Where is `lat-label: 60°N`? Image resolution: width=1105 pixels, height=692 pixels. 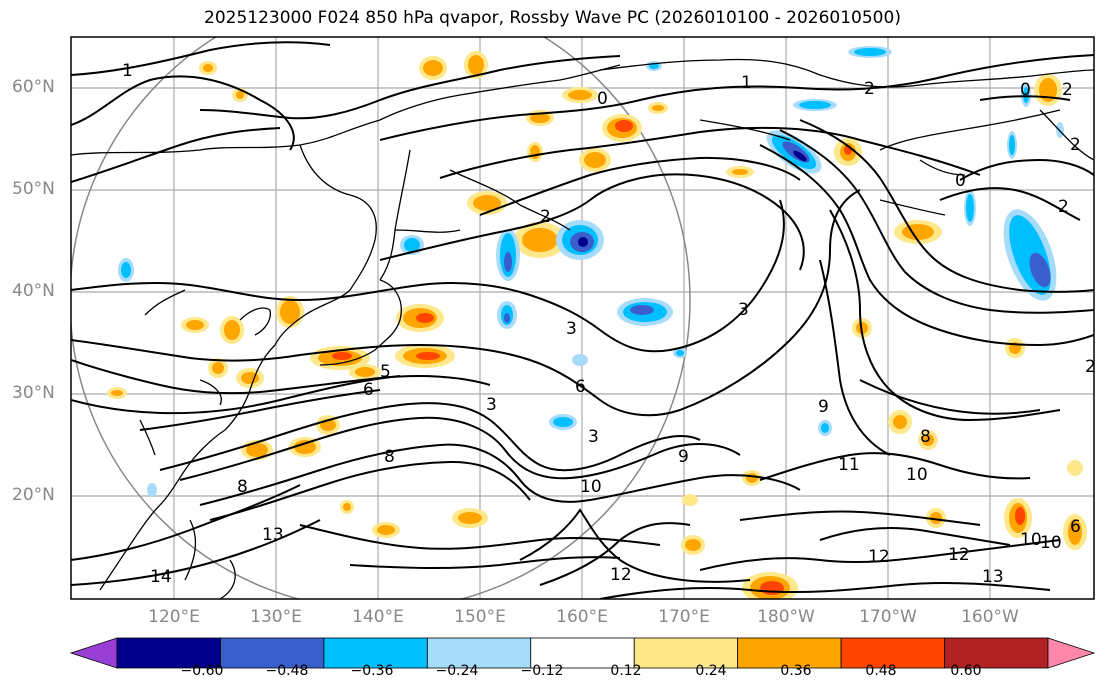
lat-label: 60°N is located at coordinates (33, 87).